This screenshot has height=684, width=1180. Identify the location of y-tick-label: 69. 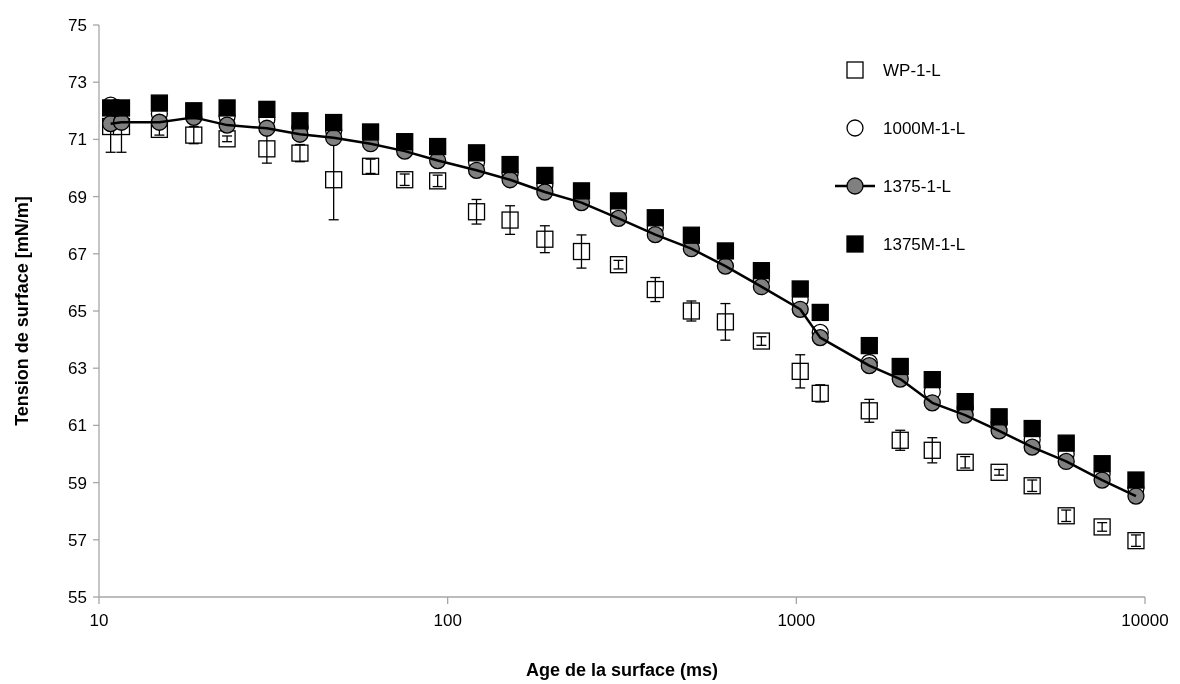
(77, 197).